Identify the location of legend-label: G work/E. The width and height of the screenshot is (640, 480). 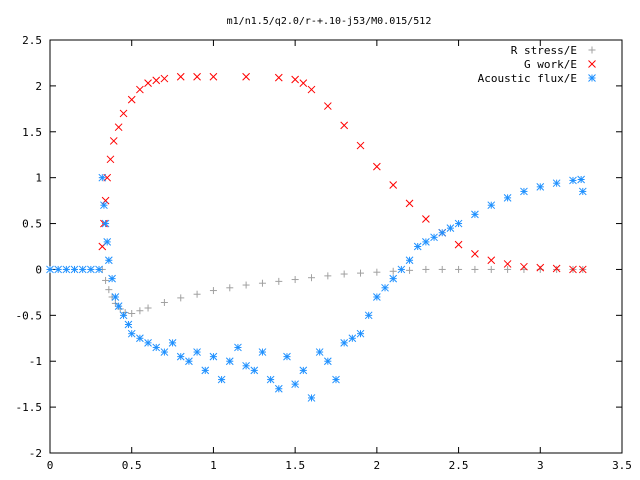
(550, 64).